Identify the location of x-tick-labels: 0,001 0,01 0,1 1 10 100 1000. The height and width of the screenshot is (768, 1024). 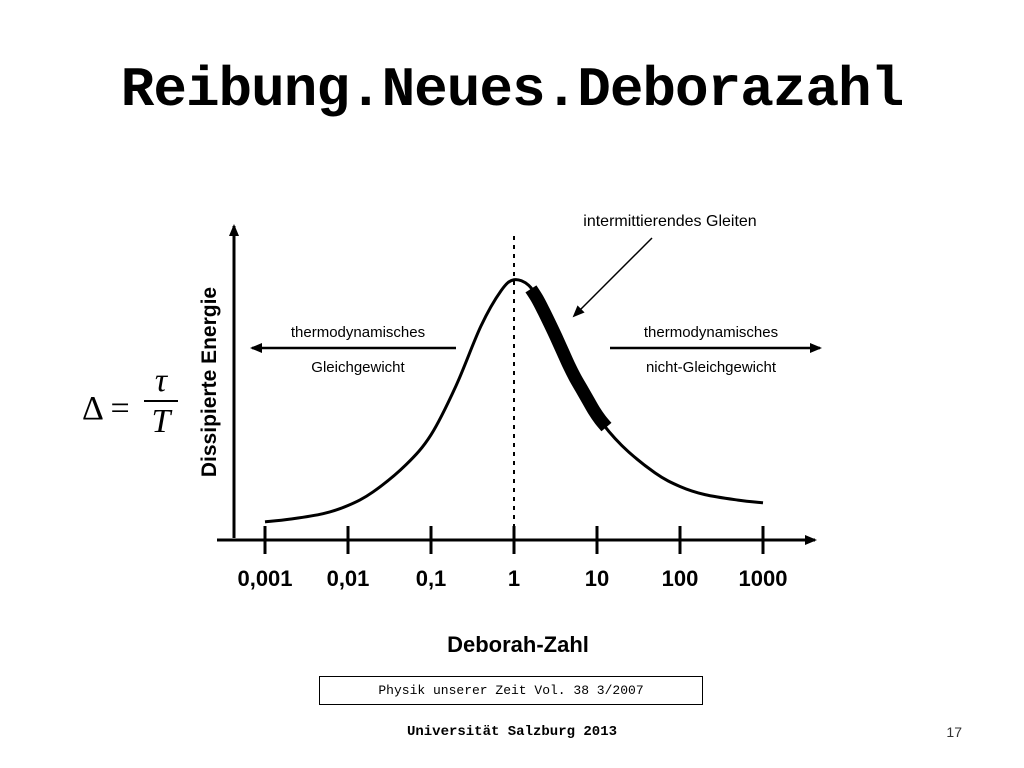
(512, 578).